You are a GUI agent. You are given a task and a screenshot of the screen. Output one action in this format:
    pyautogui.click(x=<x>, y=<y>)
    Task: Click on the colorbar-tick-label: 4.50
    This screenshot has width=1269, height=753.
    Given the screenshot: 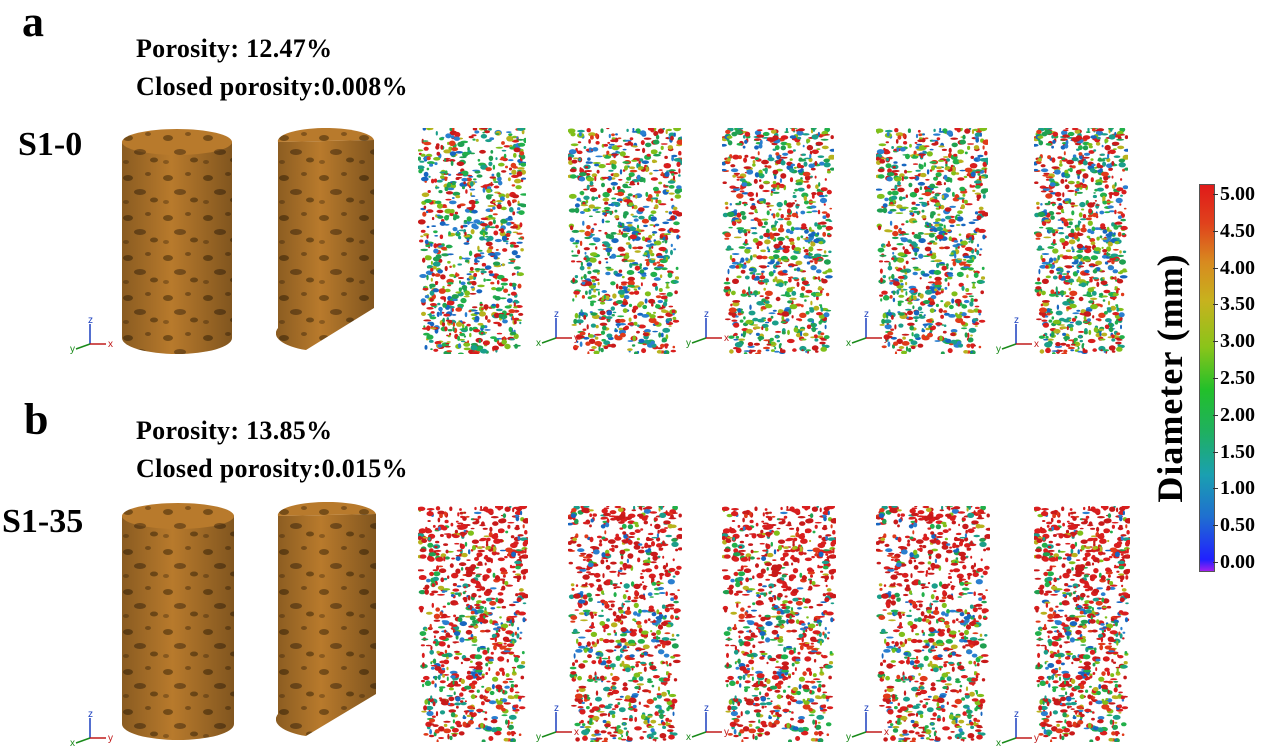 What is the action you would take?
    pyautogui.click(x=1237, y=231)
    